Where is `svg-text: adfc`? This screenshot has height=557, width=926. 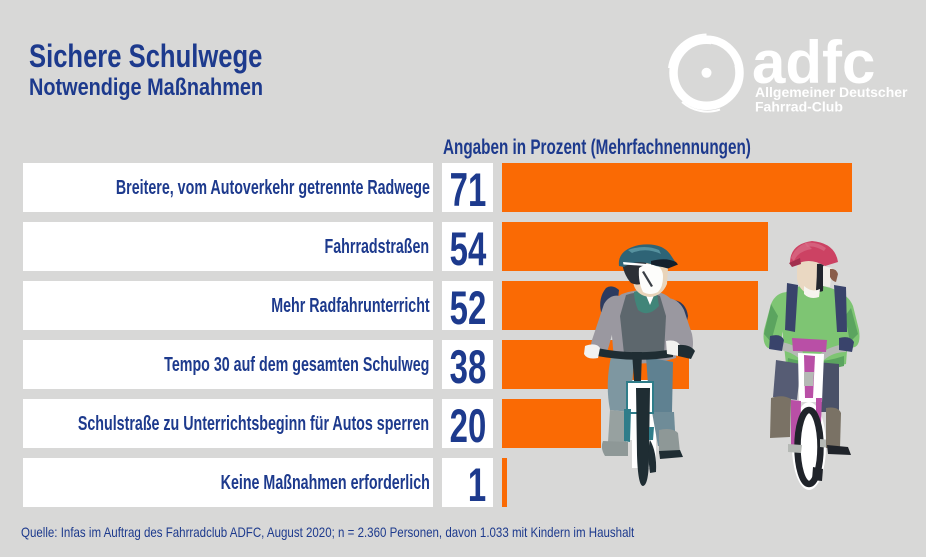
svg-text: adfc is located at coordinates (813, 62).